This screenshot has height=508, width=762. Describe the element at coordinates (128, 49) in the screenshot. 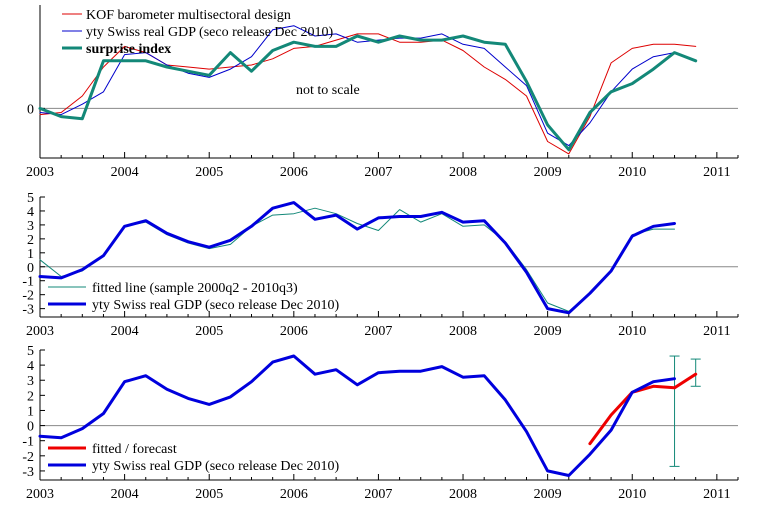

I see `legend-label: surprise index` at that location.